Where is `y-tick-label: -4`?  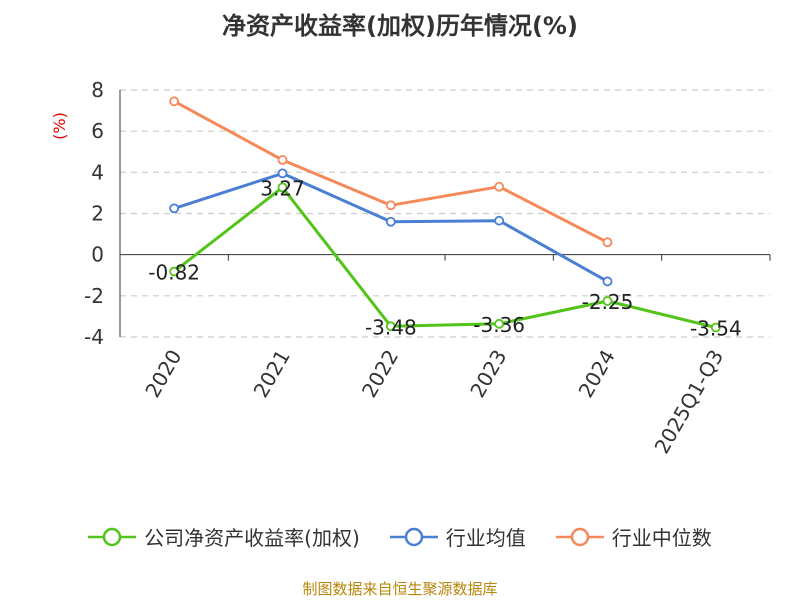
y-tick-label: -4 is located at coordinates (94, 337).